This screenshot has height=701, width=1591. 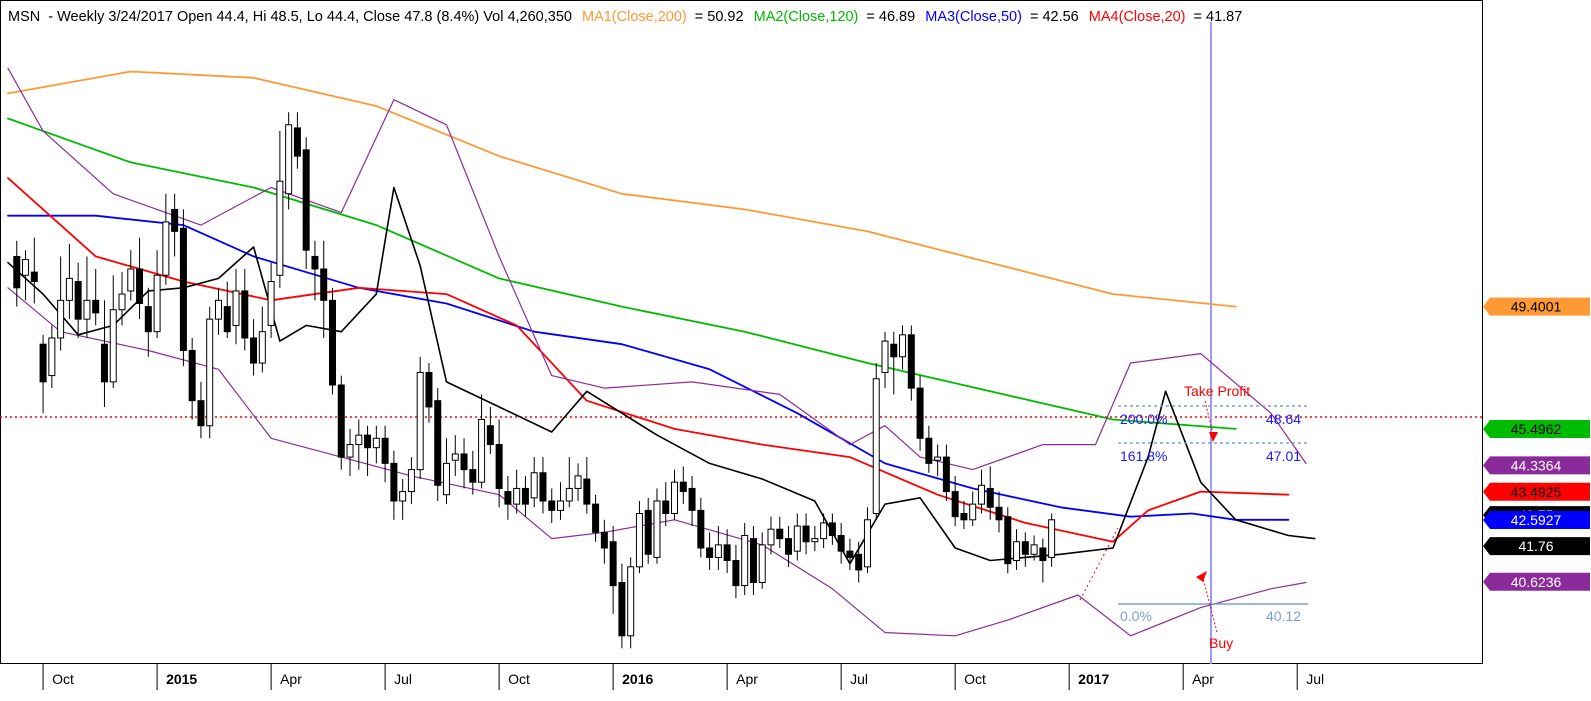 What do you see at coordinates (1203, 679) in the screenshot?
I see `x-tick-label-10: Apr` at bounding box center [1203, 679].